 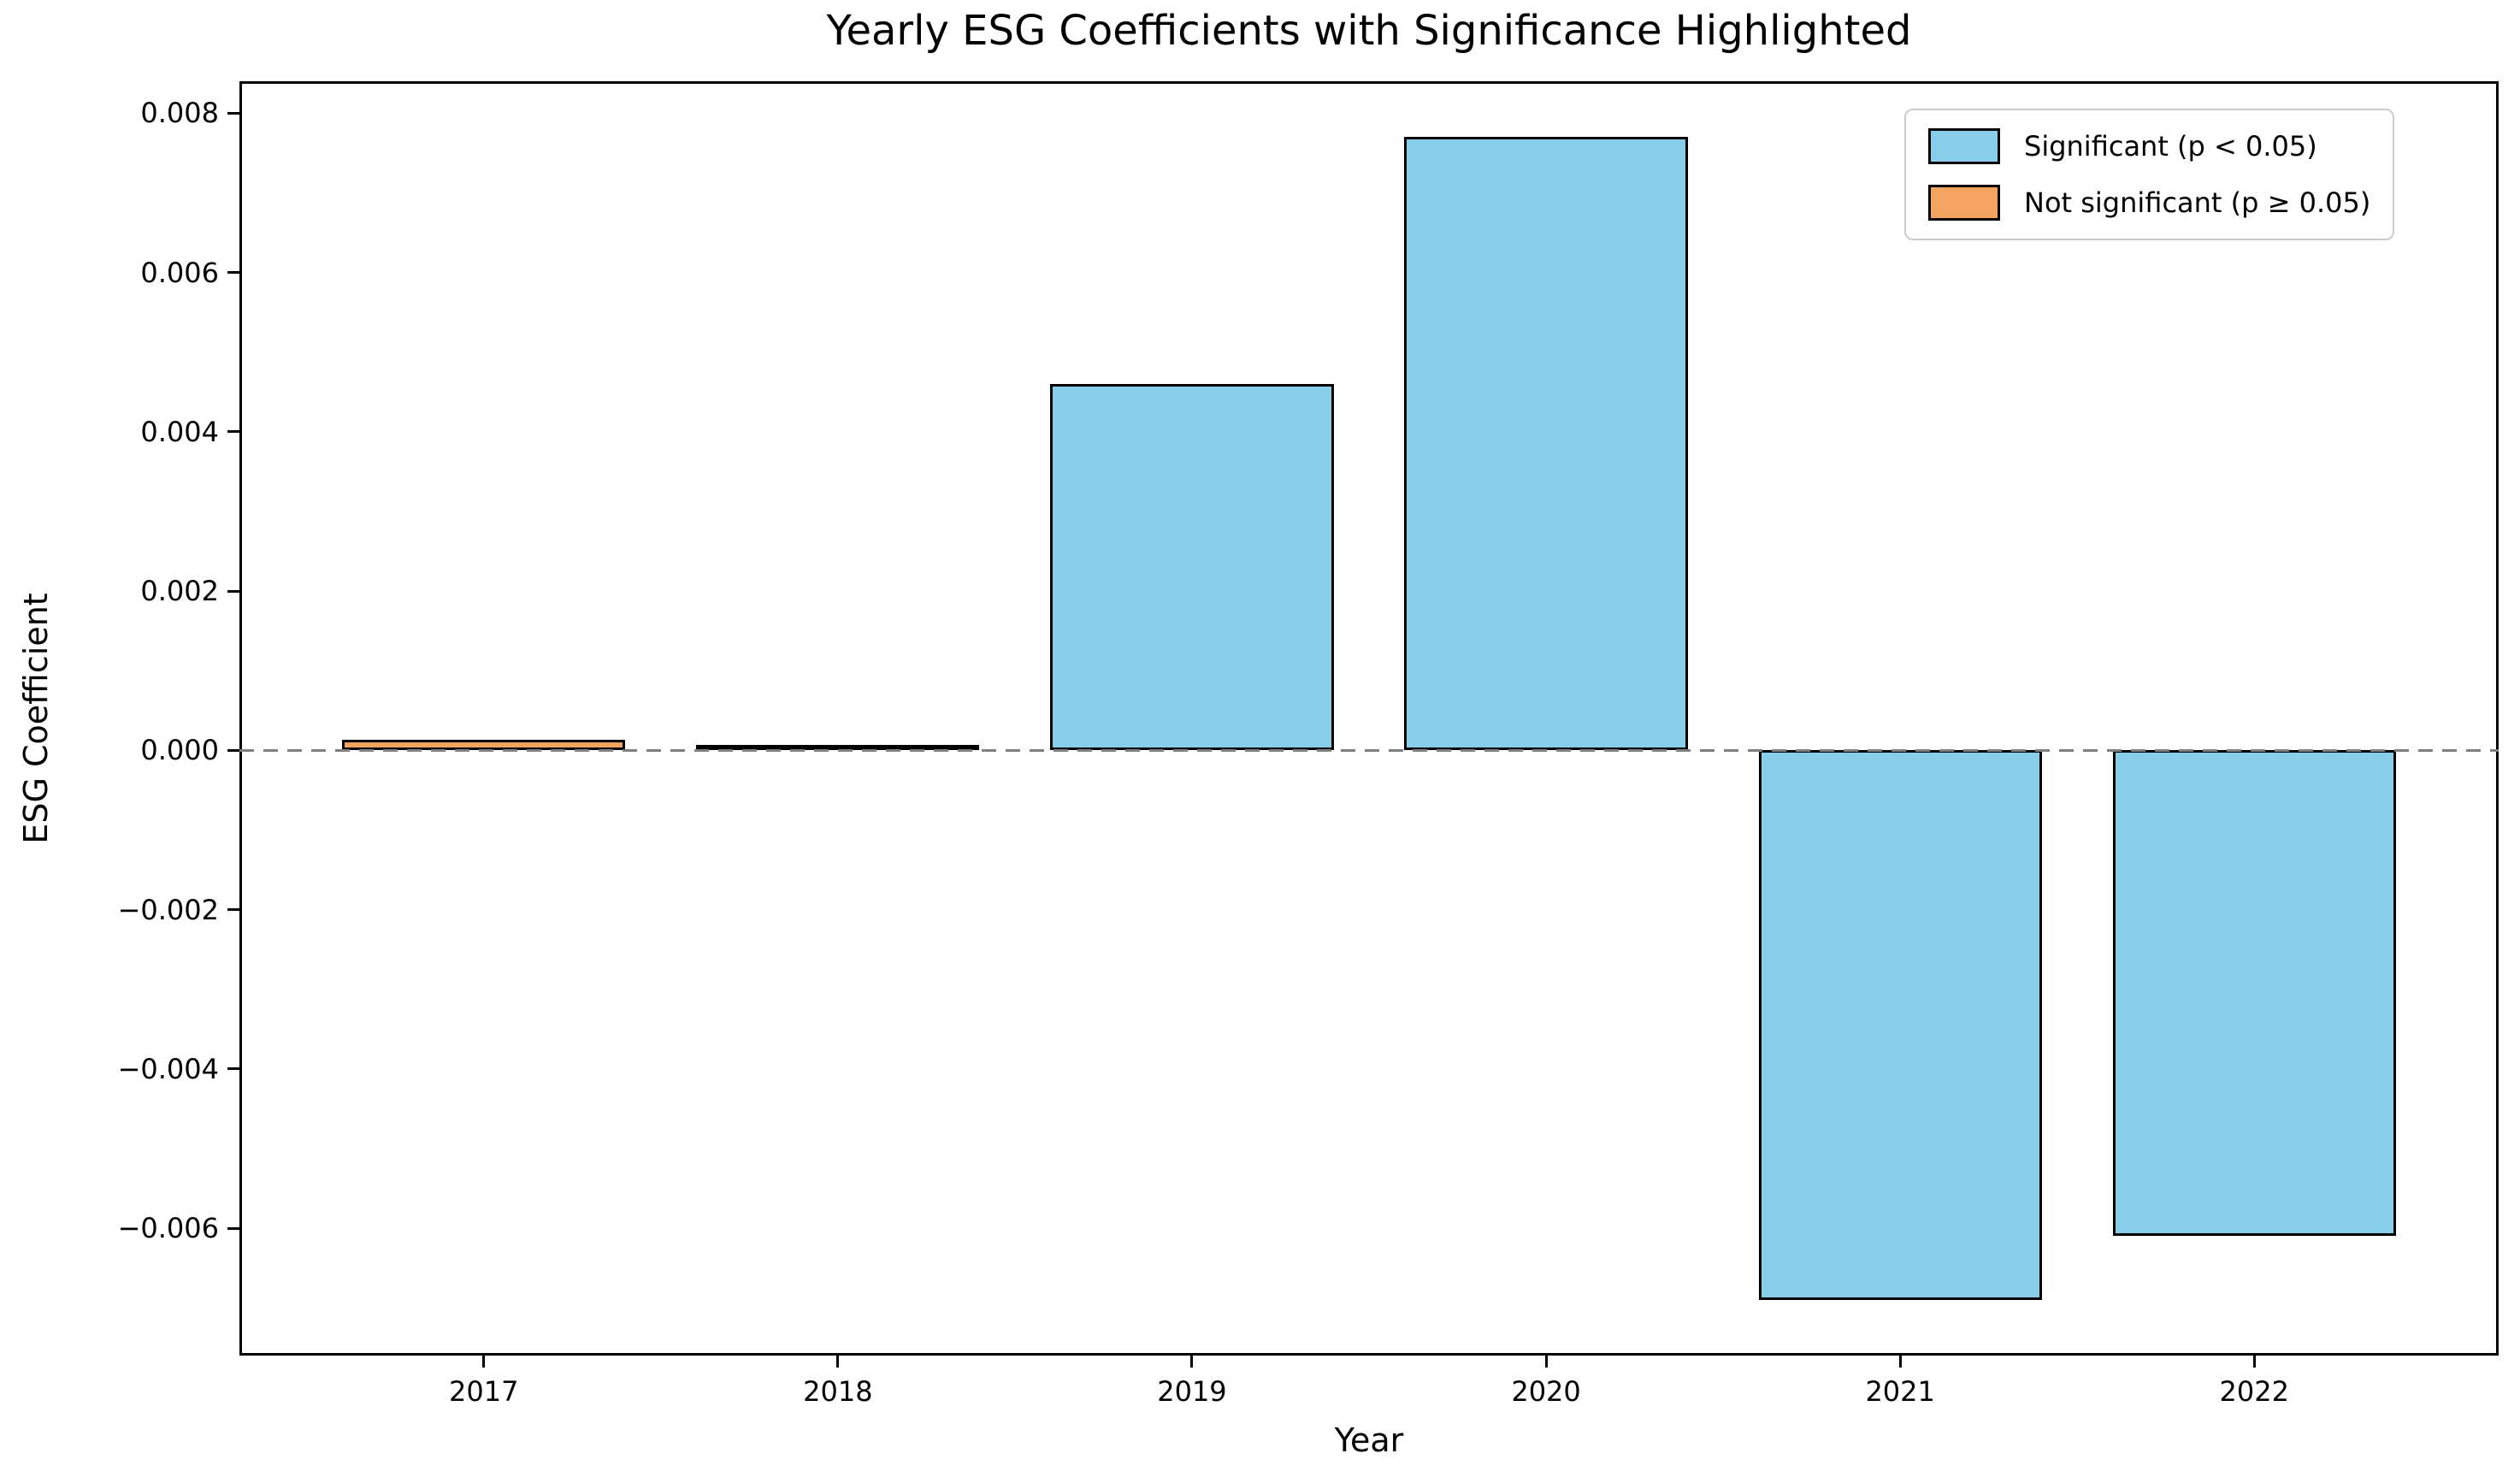 I want to click on legend-entry: Significant (p < 0.05), so click(x=2149, y=146).